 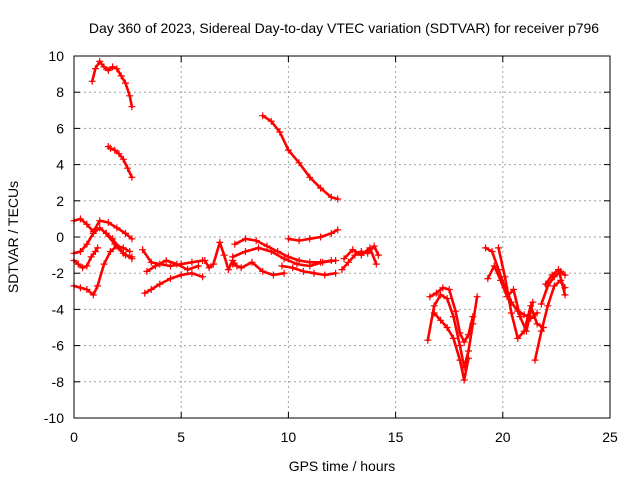 I want to click on series-arc-left-drop, so click(x=86, y=258).